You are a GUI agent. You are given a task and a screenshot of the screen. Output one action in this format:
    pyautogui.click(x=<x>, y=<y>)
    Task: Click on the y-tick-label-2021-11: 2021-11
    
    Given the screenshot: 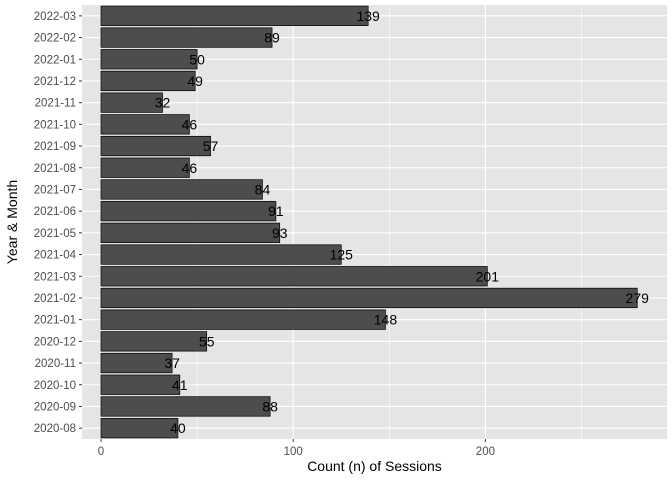 What is the action you would take?
    pyautogui.click(x=55, y=104)
    